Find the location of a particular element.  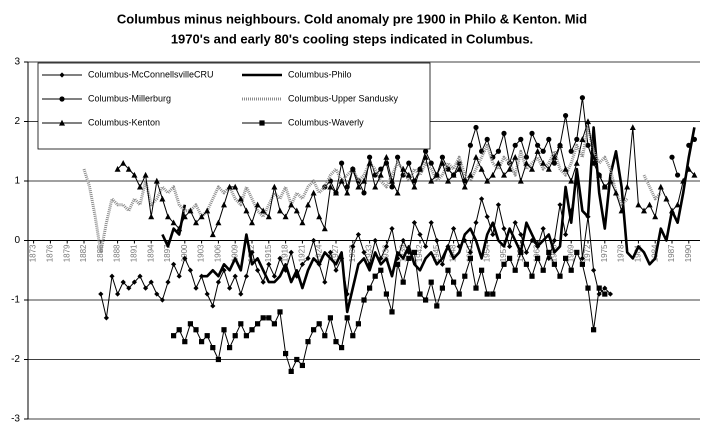

x-tick-label: 1975 is located at coordinates (604, 253).